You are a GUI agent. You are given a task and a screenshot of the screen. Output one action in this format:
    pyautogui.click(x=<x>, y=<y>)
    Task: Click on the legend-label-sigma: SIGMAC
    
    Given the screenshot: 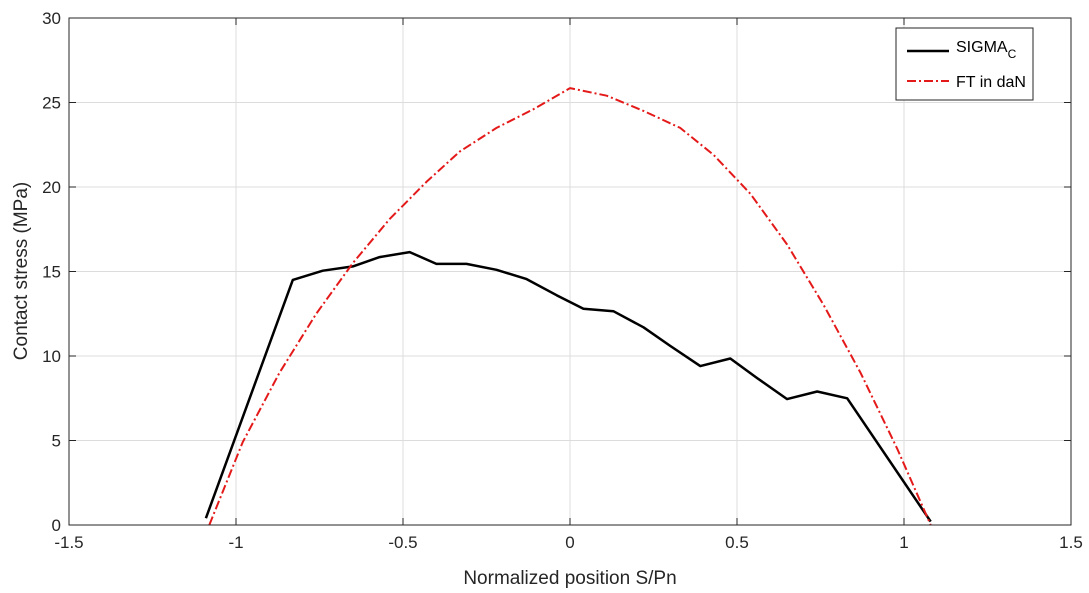 What is the action you would take?
    pyautogui.click(x=986, y=50)
    